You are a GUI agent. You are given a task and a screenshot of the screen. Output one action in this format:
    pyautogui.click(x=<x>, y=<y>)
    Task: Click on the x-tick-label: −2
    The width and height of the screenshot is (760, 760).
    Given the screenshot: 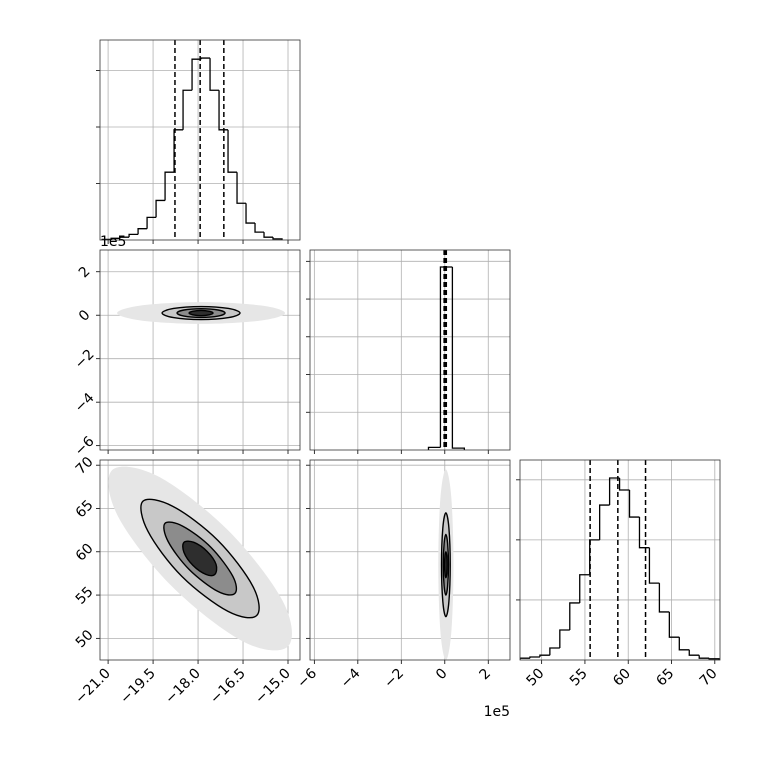 What is the action you would take?
    pyautogui.click(x=394, y=679)
    